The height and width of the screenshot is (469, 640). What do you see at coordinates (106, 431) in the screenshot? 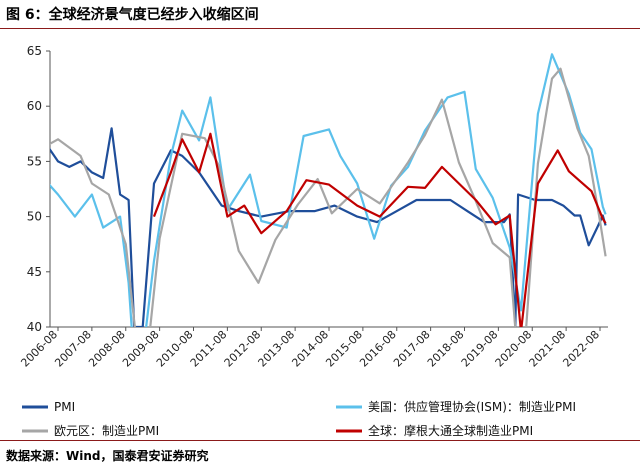
I see `legend-label-3: 欧元区：制造业PMI` at bounding box center [106, 431].